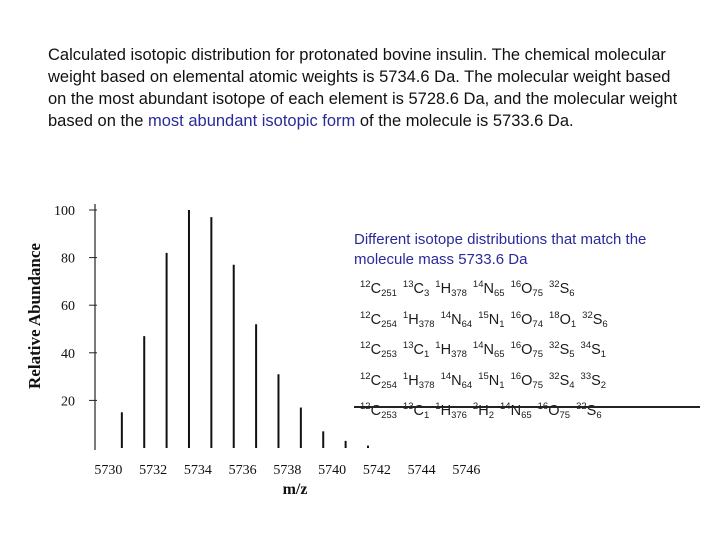 The image size is (720, 540). What do you see at coordinates (68, 401) in the screenshot?
I see `y-tick-label: 20` at bounding box center [68, 401].